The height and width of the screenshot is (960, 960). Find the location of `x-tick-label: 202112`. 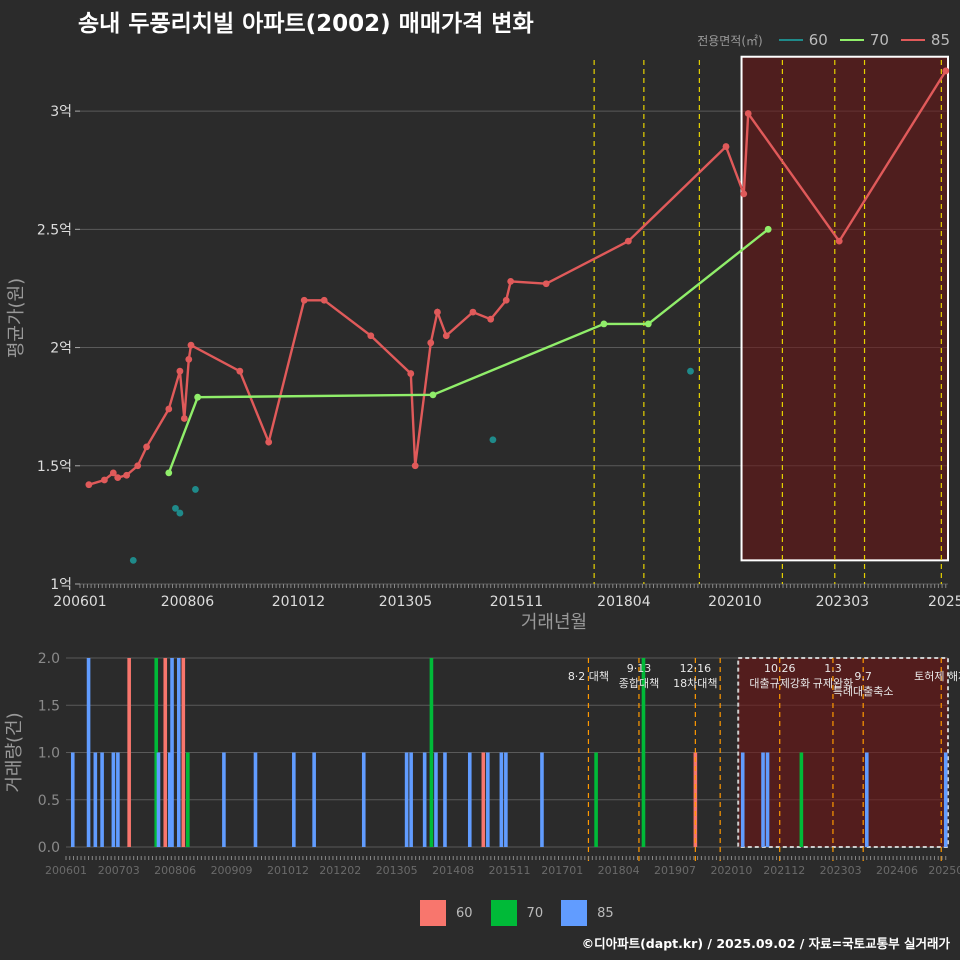

x-tick-label: 202112 is located at coordinates (784, 870).